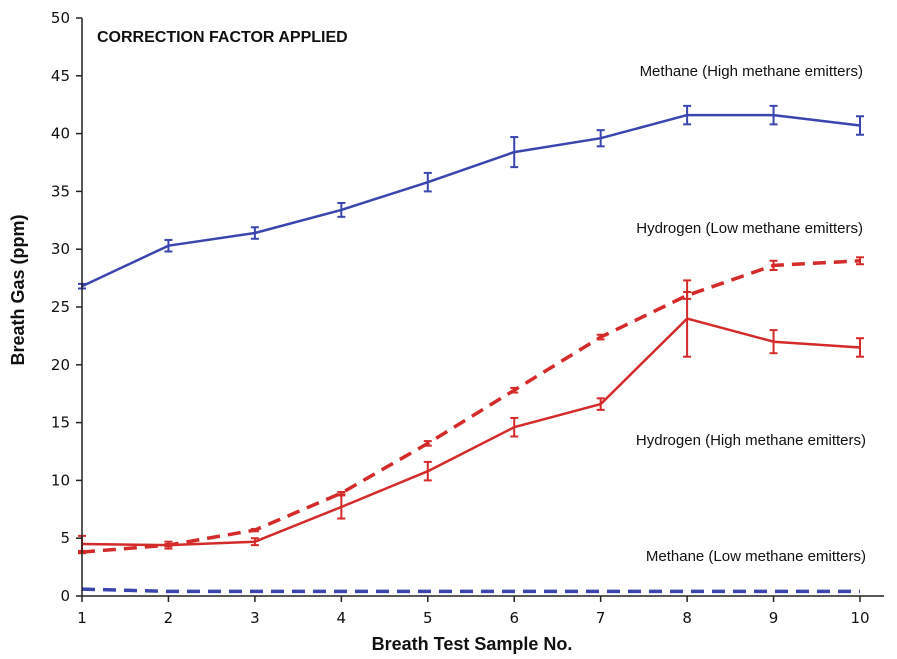 The image size is (897, 659). Describe the element at coordinates (60, 480) in the screenshot. I see `y-tick-label: 10` at that location.